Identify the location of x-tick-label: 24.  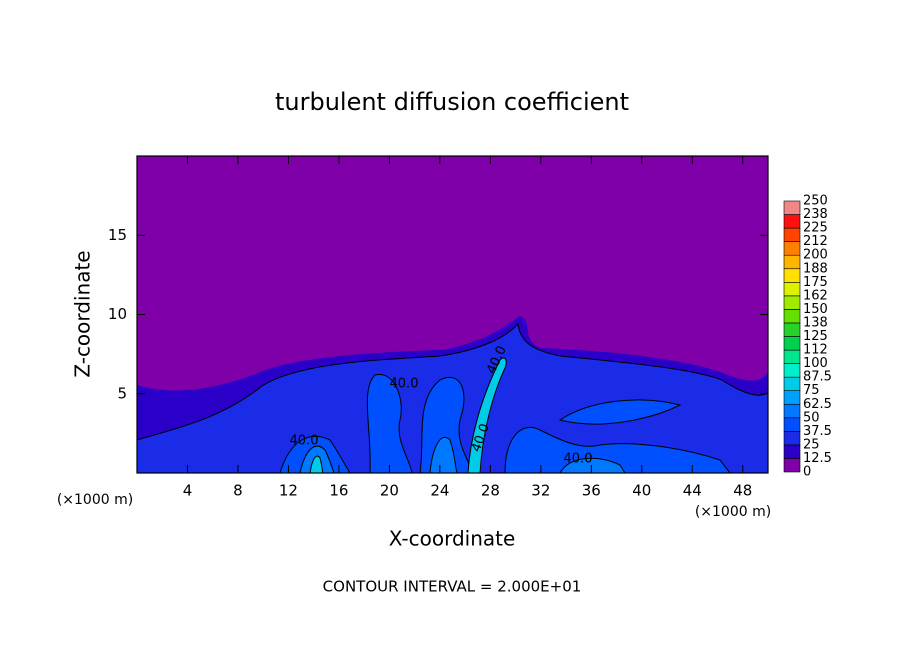
(439, 491).